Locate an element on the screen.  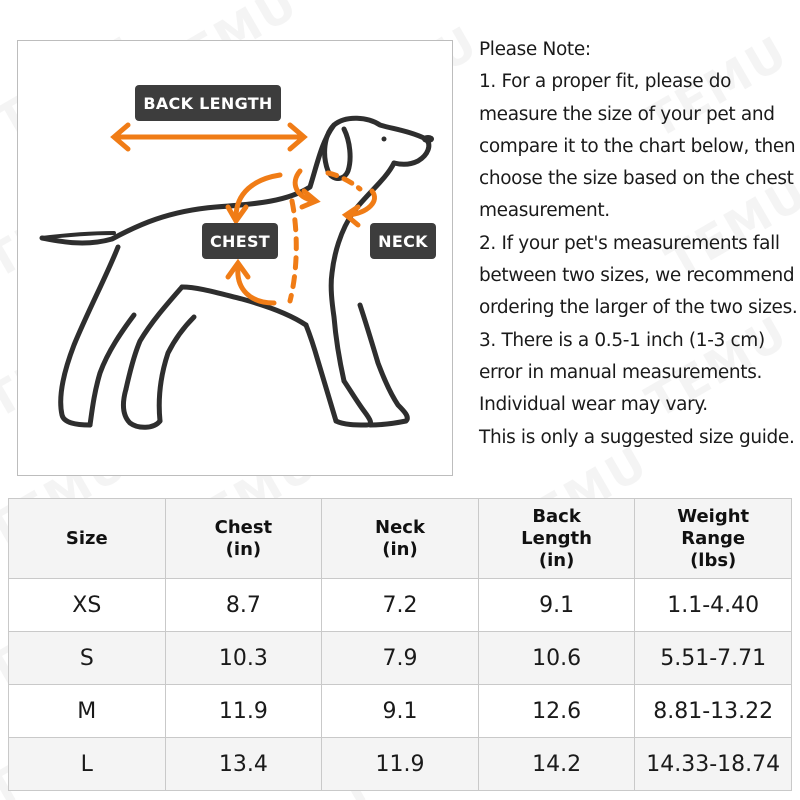
back-length-arrowhead-left is located at coordinates (120, 137).